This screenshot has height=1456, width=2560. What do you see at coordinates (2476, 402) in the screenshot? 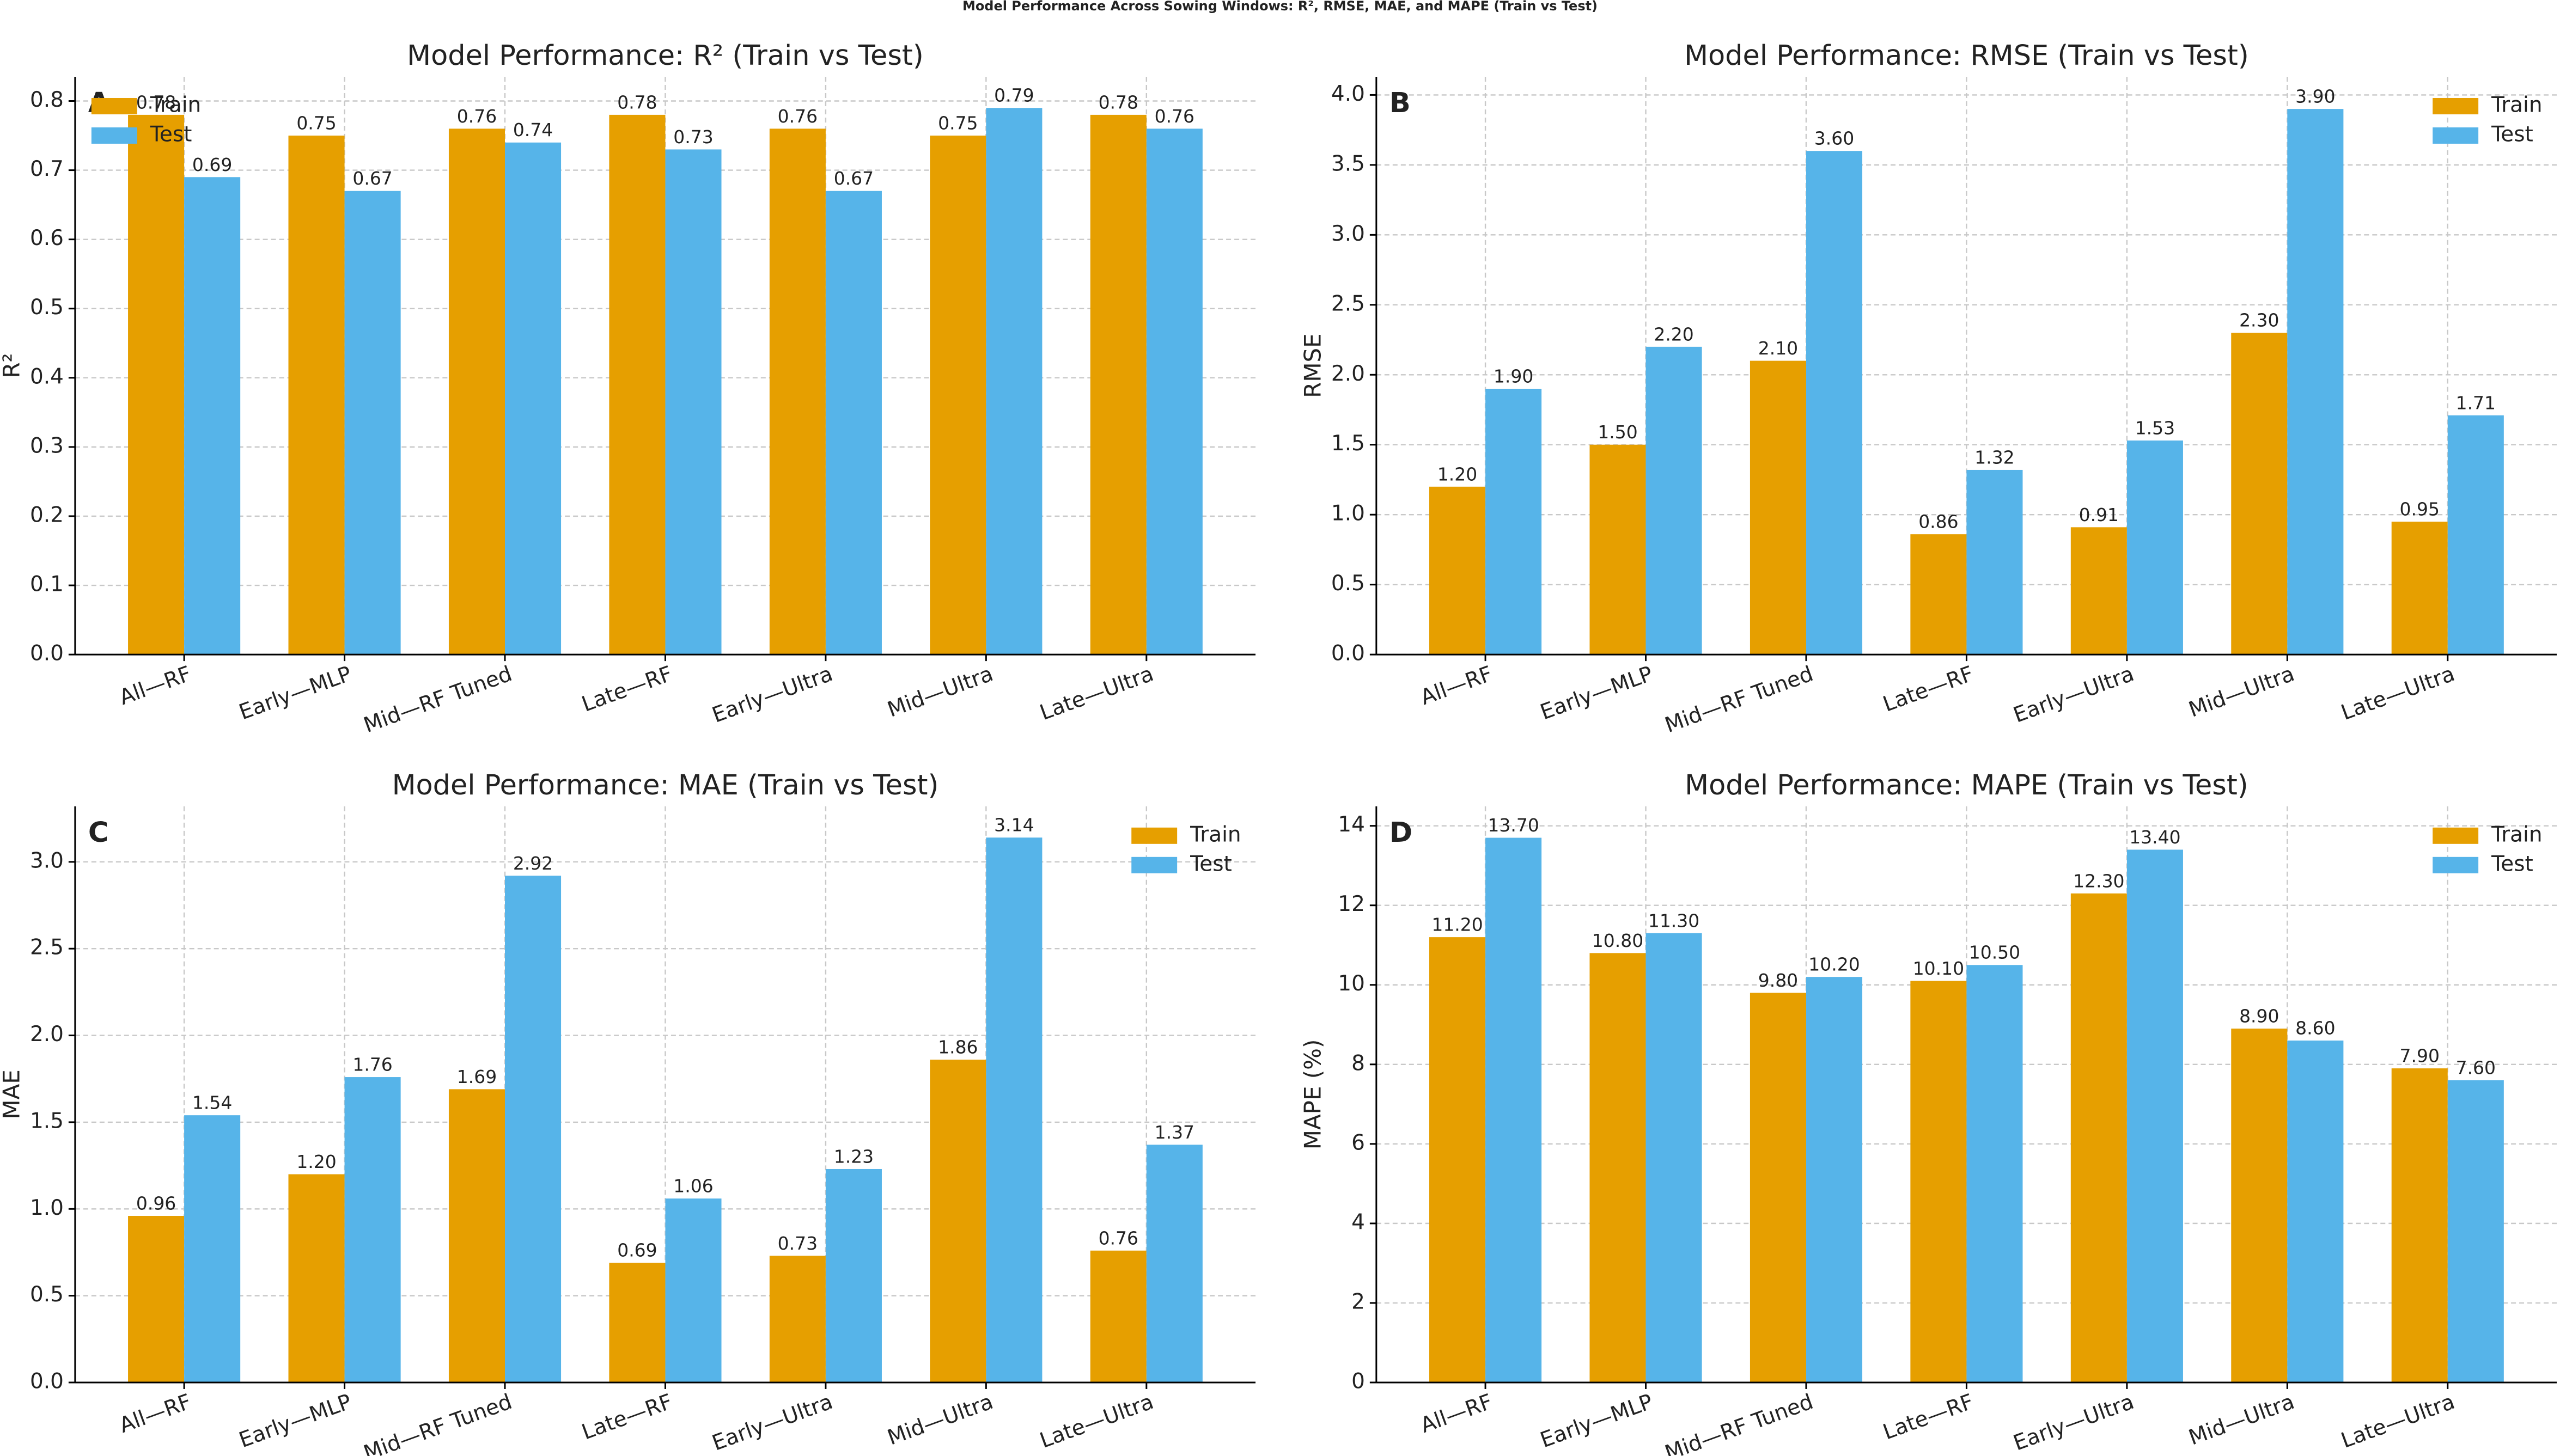
I see `value-label: 1.71` at bounding box center [2476, 402].